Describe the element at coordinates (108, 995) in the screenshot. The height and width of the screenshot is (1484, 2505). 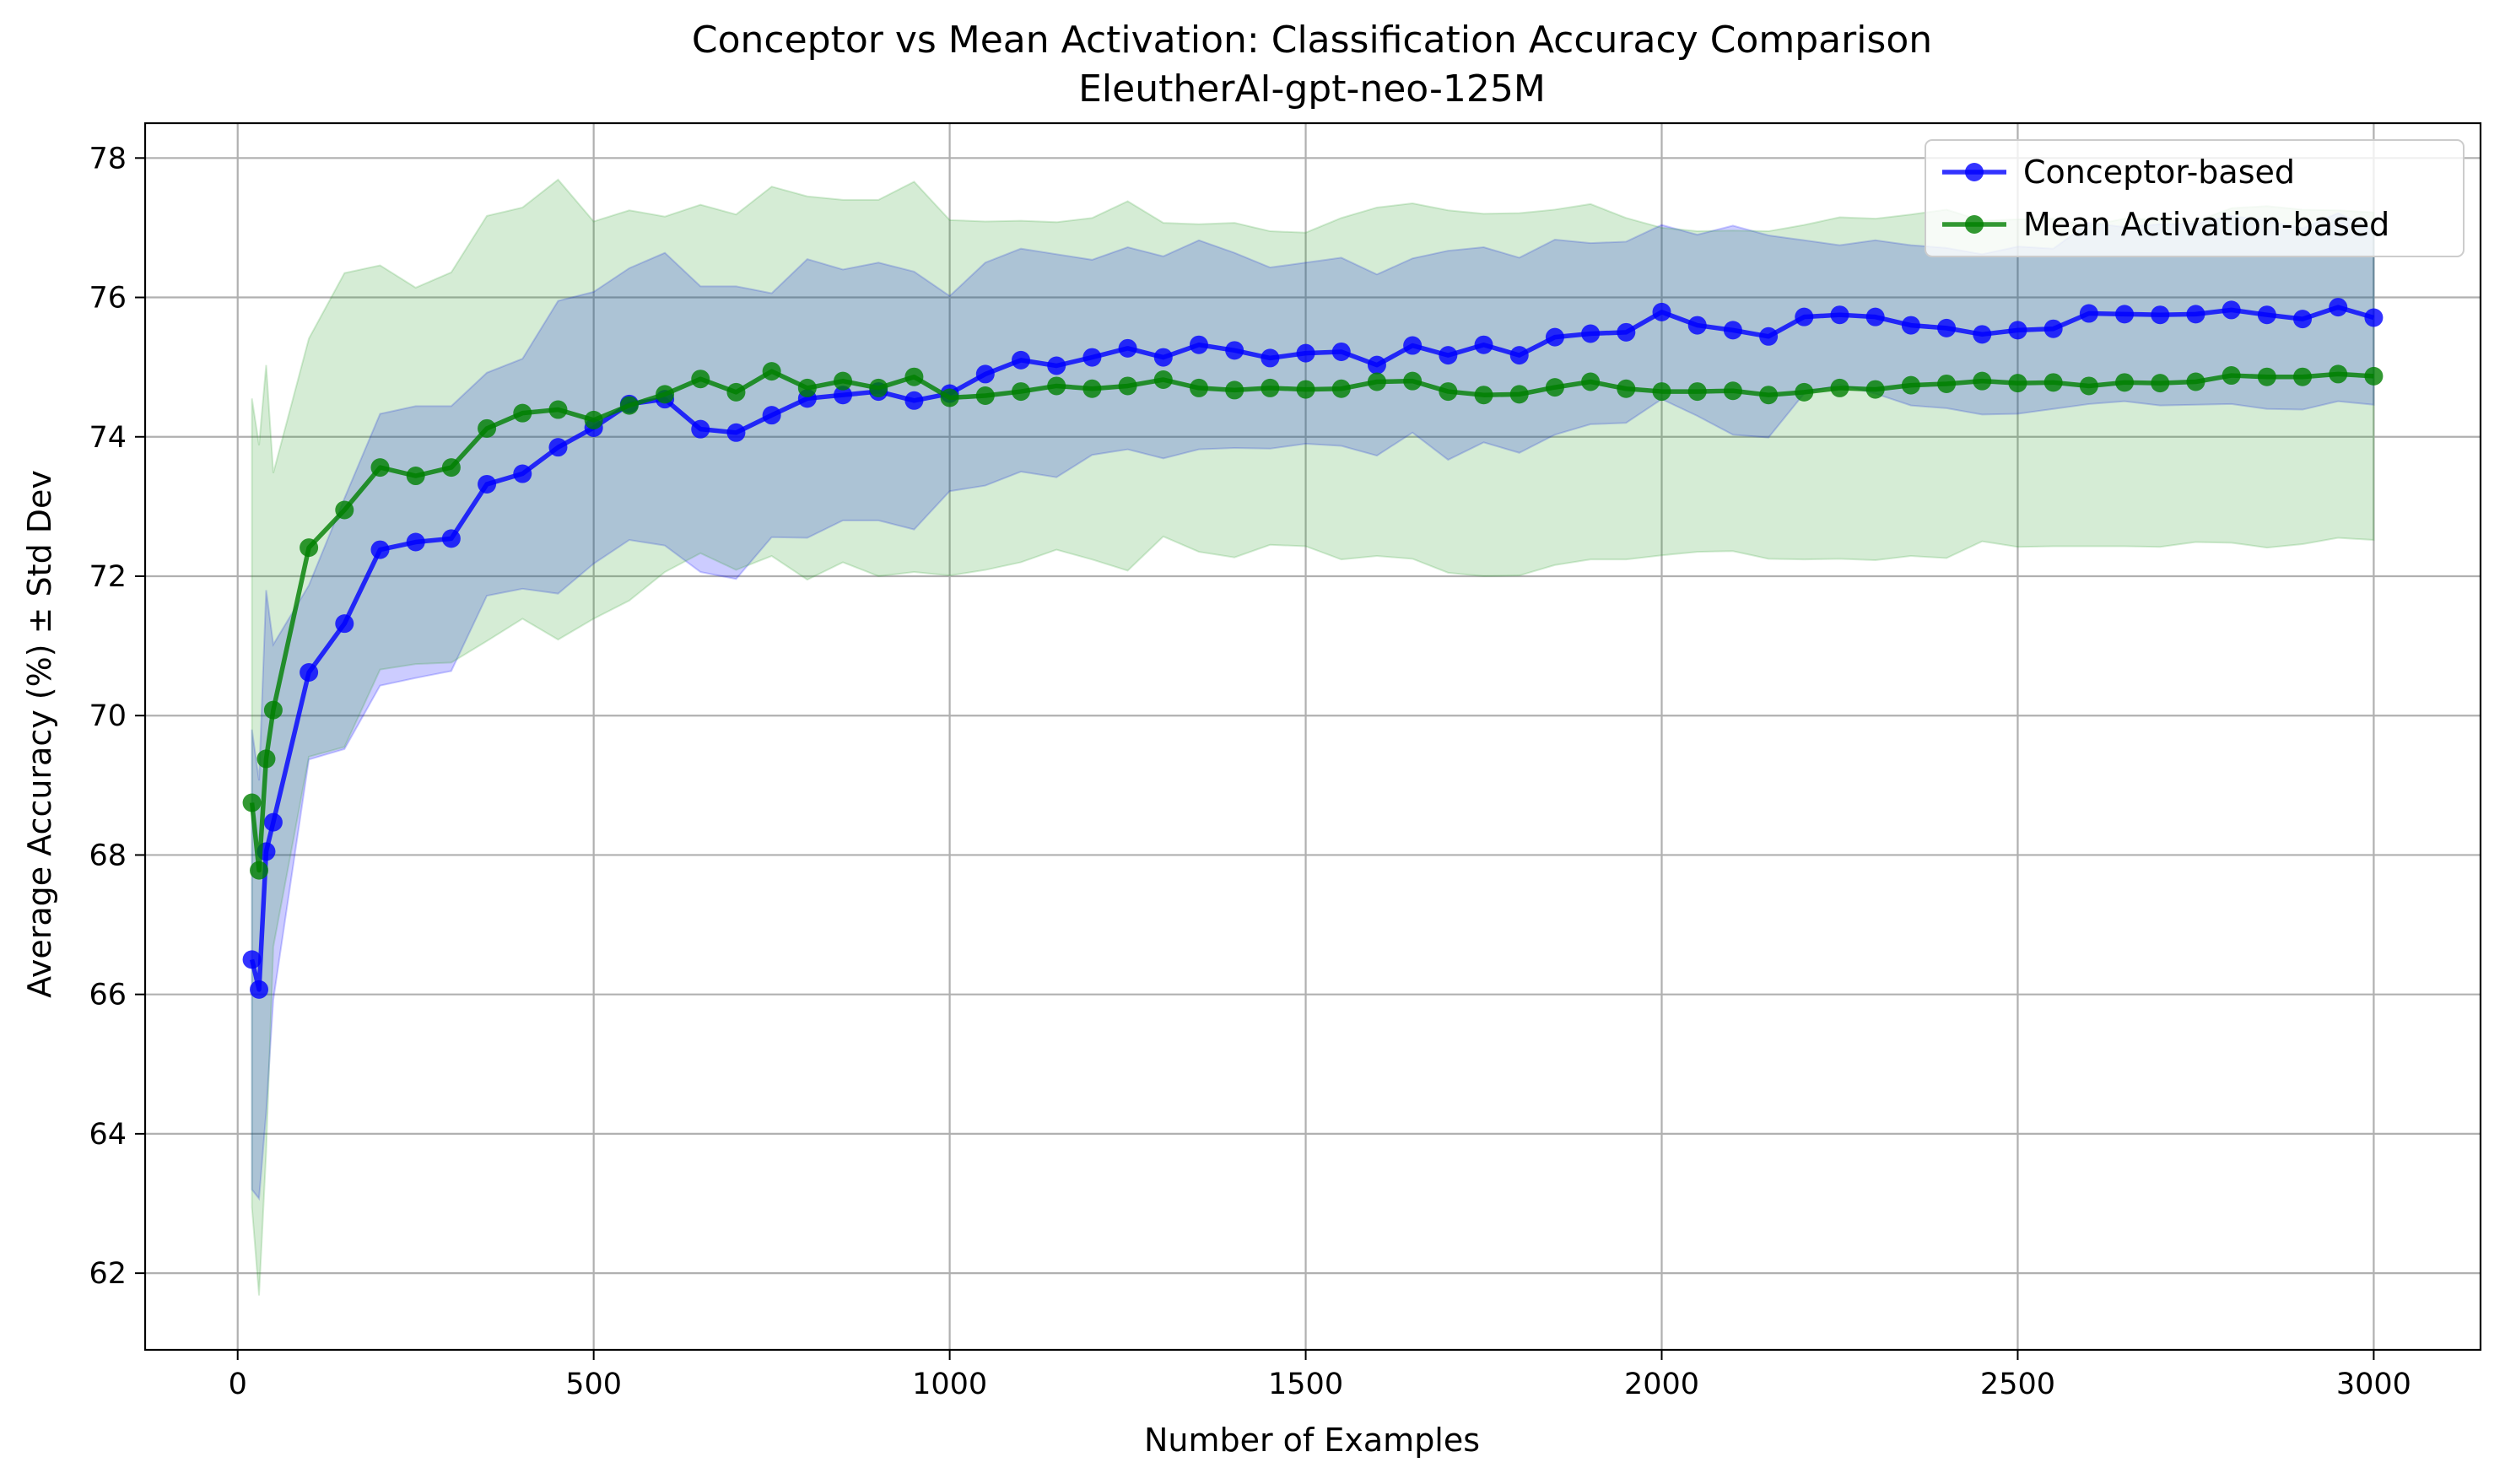
I see `y-tick-label: 66` at that location.